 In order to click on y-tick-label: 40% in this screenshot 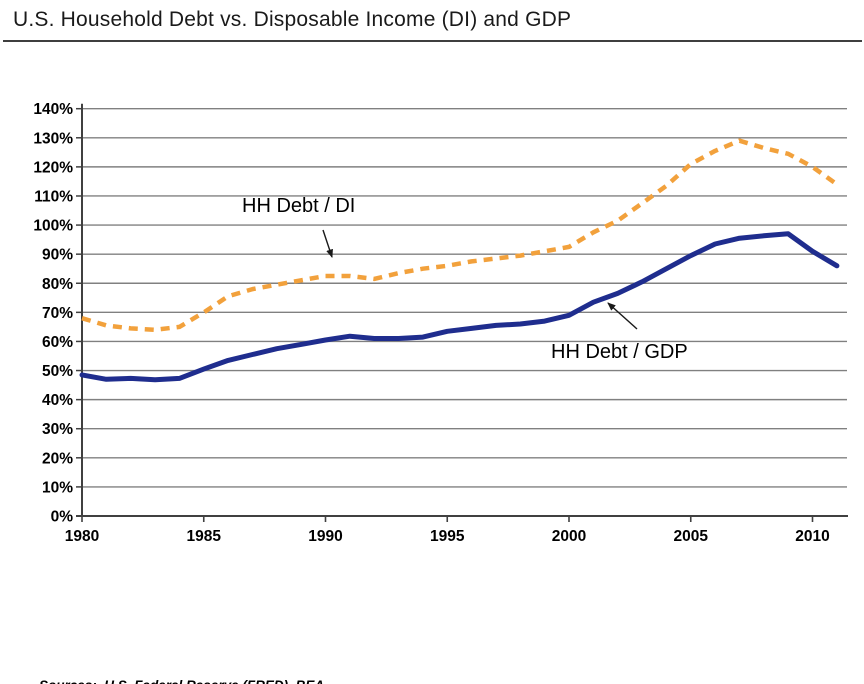, I will do `click(57, 400)`.